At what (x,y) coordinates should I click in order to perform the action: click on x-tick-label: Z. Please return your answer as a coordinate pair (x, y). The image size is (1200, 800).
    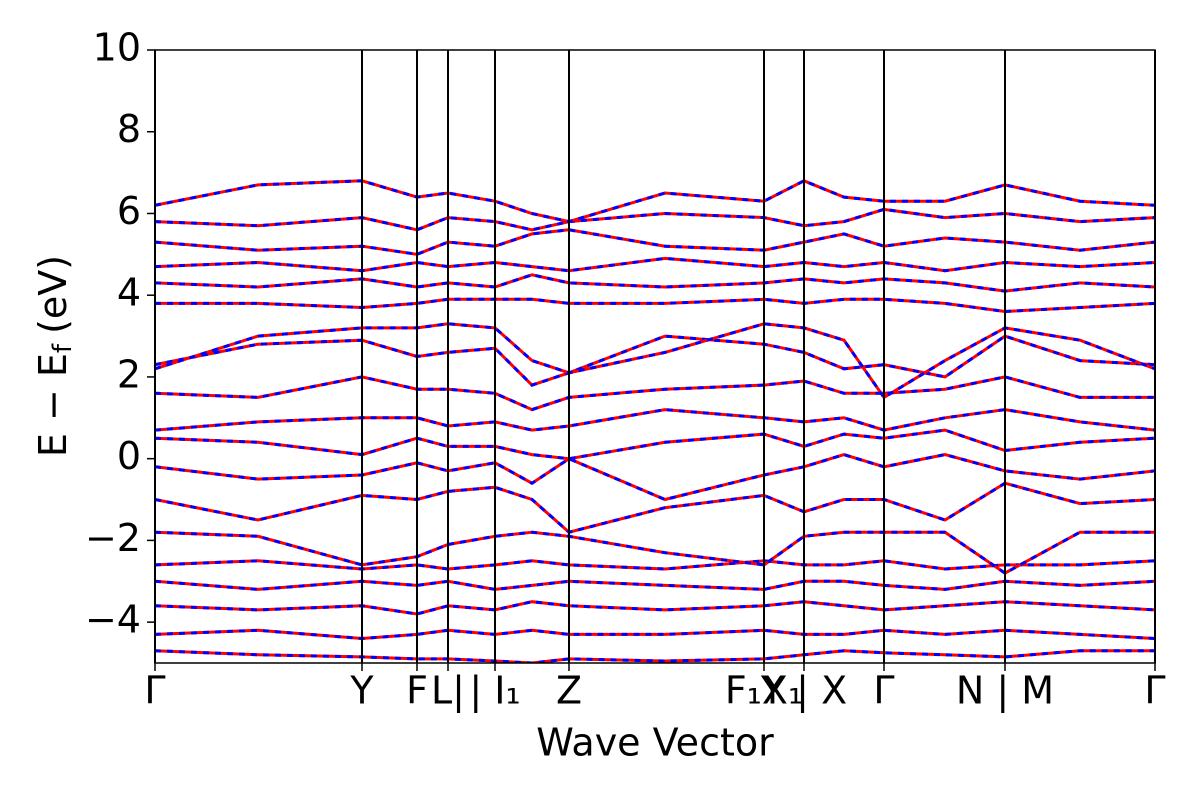
    Looking at the image, I should click on (569, 691).